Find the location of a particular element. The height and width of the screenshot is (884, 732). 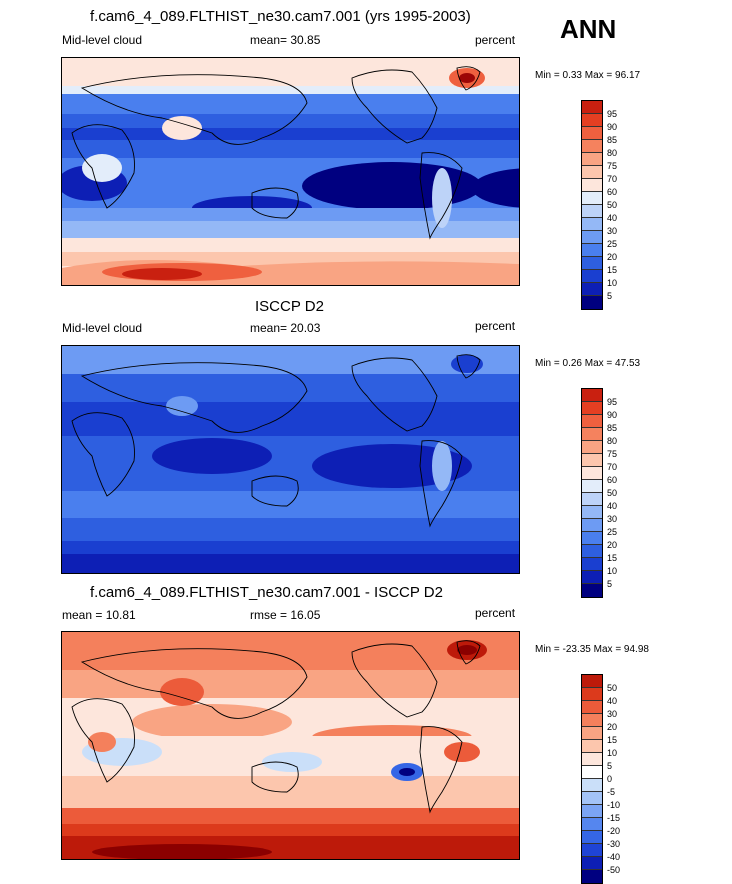

panel-1-minmax: Min = 0.33 Max = 96.17 is located at coordinates (588, 75).